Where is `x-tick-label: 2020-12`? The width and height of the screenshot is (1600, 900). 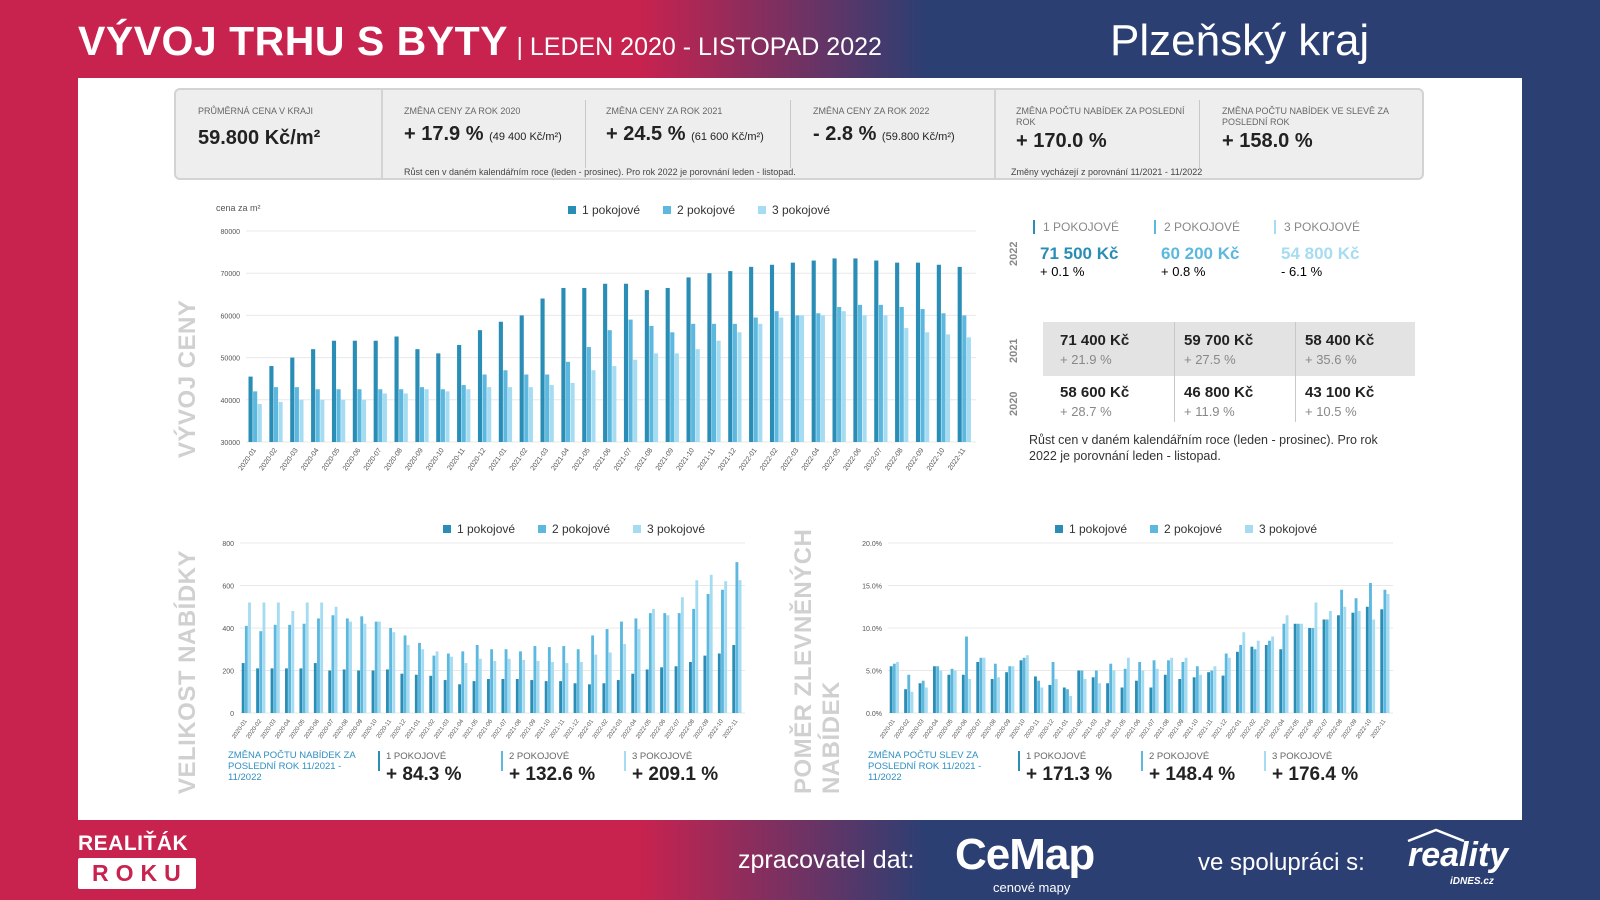 x-tick-label: 2020-12 is located at coordinates (477, 459).